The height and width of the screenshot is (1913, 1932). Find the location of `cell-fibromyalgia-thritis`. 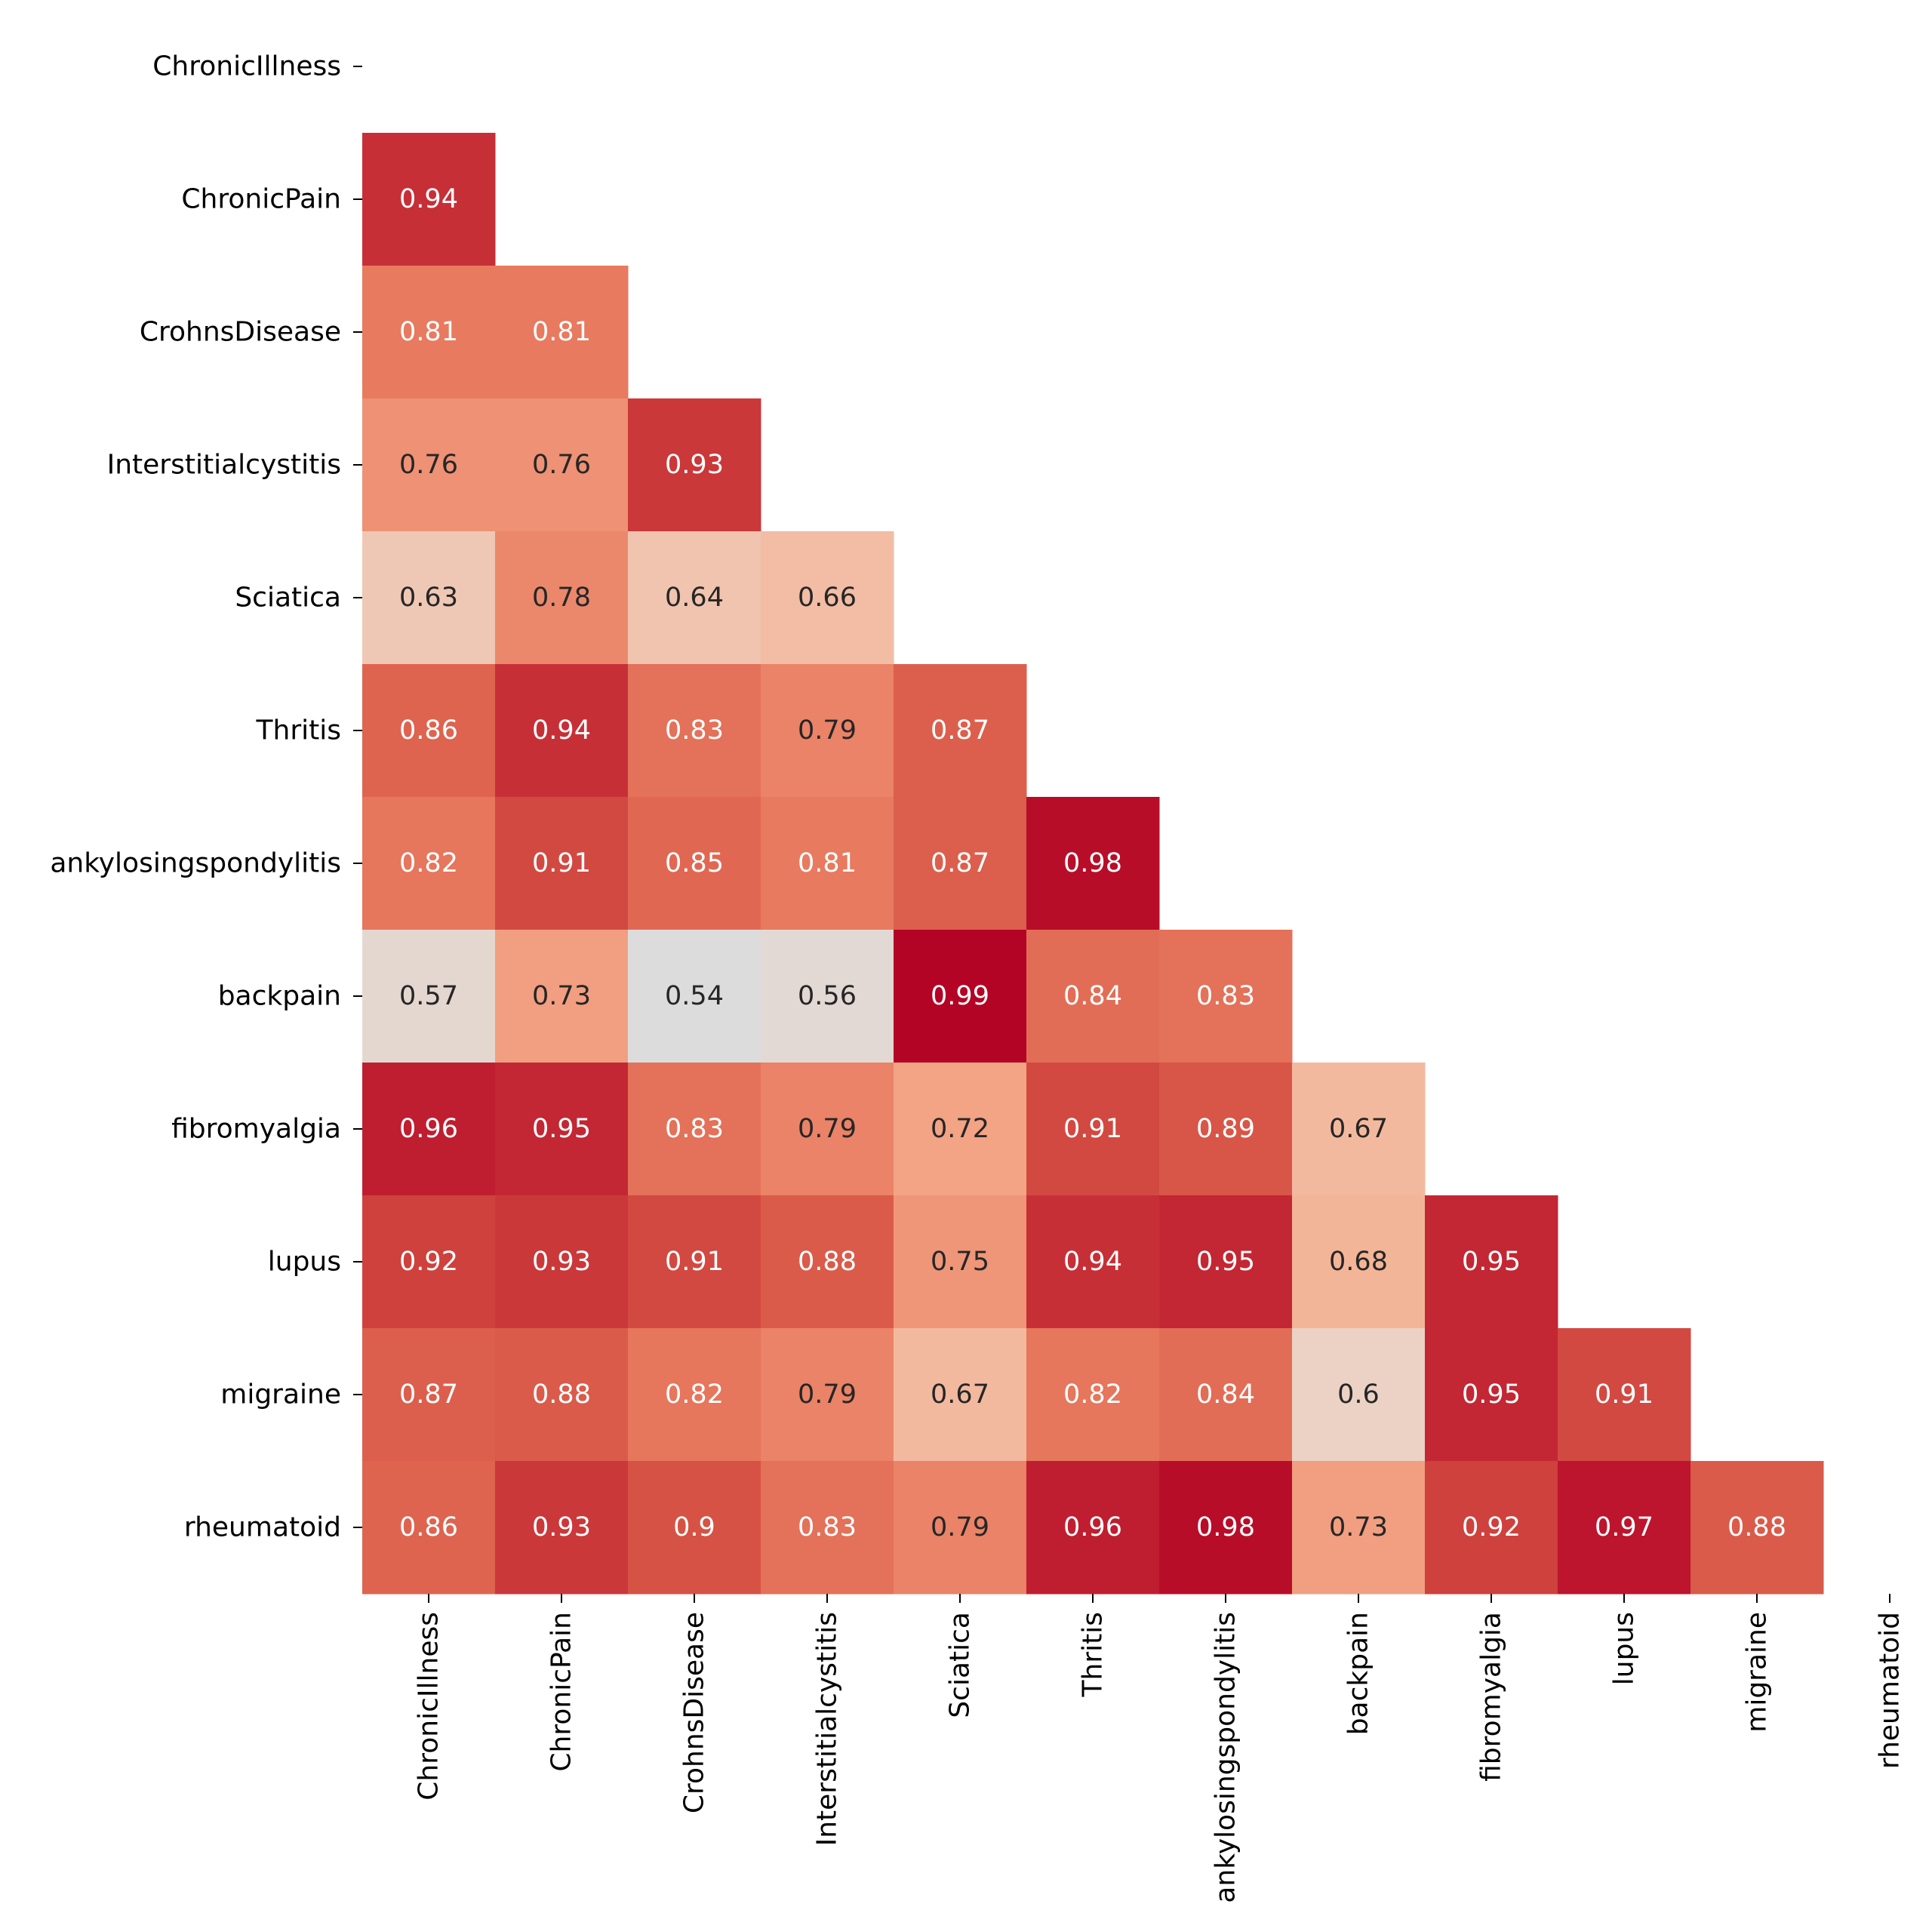

cell-fibromyalgia-thritis is located at coordinates (1093, 1129).